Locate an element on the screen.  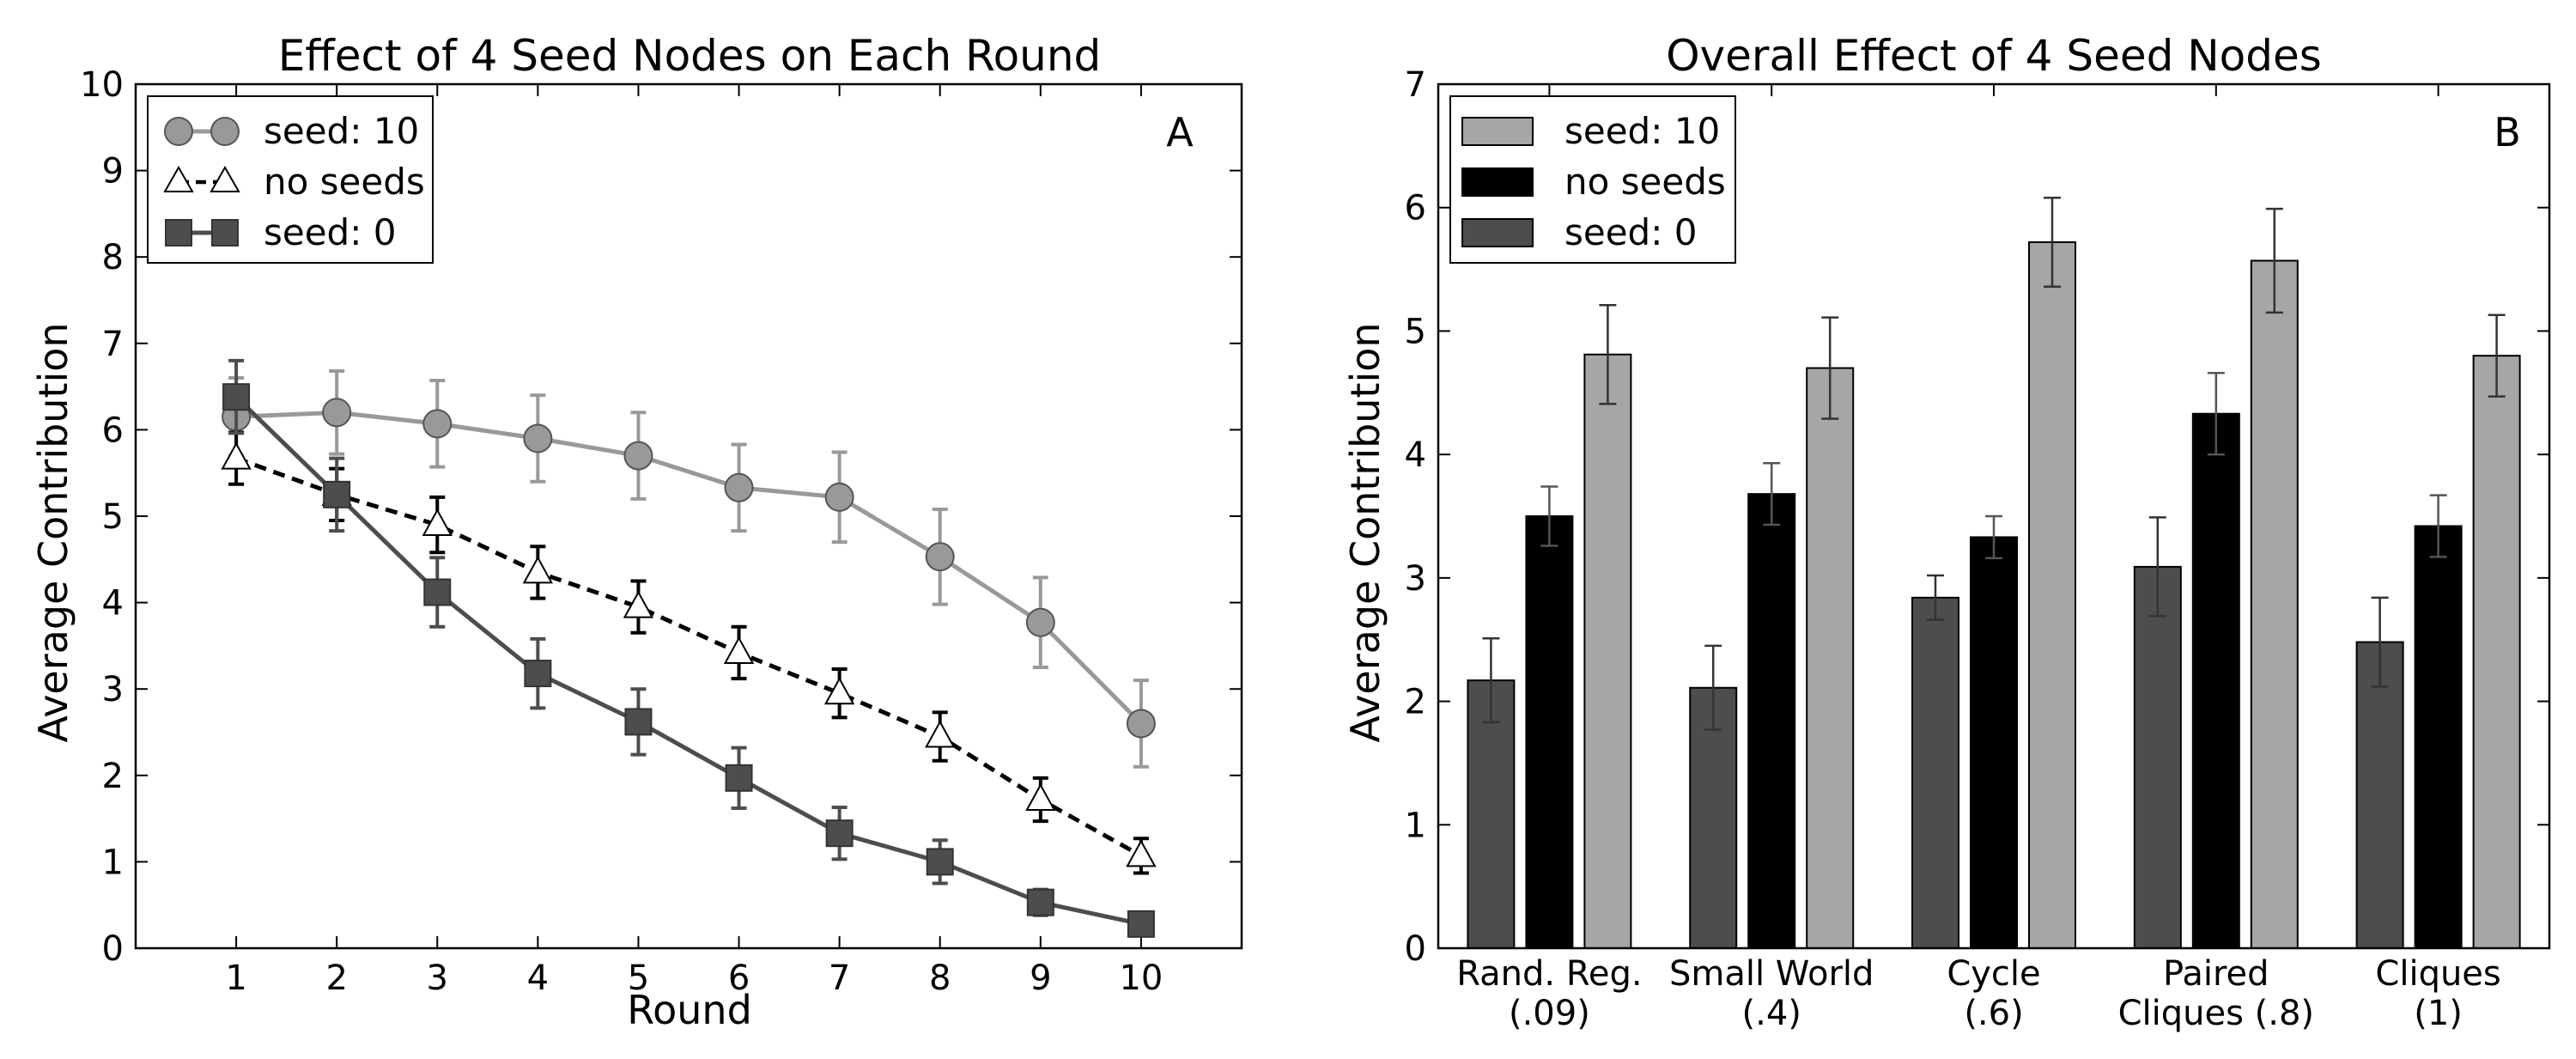
legend-a-seed0: seed: 0 is located at coordinates (280, 232).